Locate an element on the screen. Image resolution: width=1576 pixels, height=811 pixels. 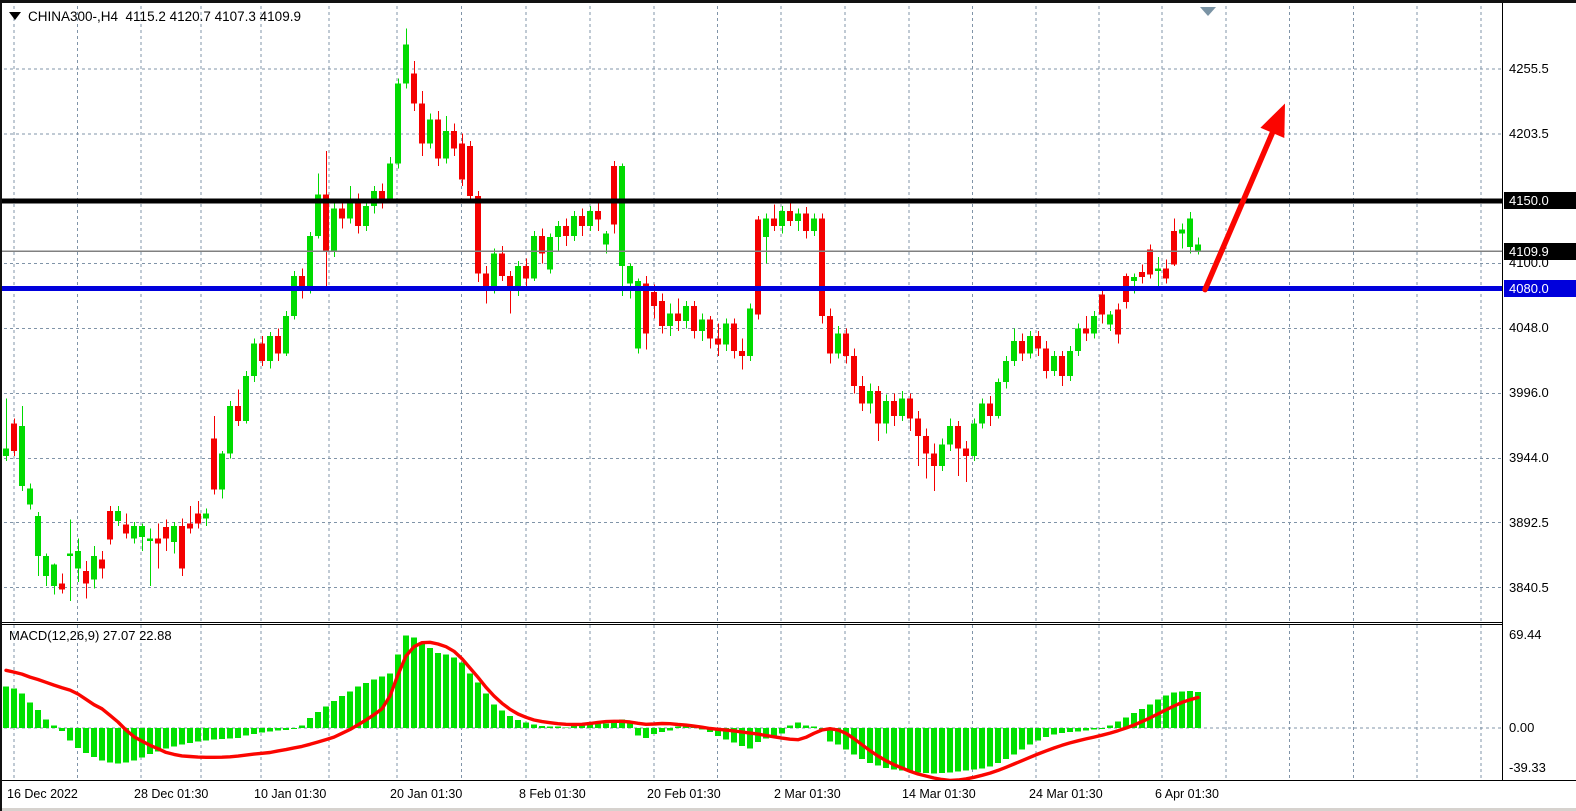
time-axis-label: 20 Feb 01:30 is located at coordinates (684, 794).